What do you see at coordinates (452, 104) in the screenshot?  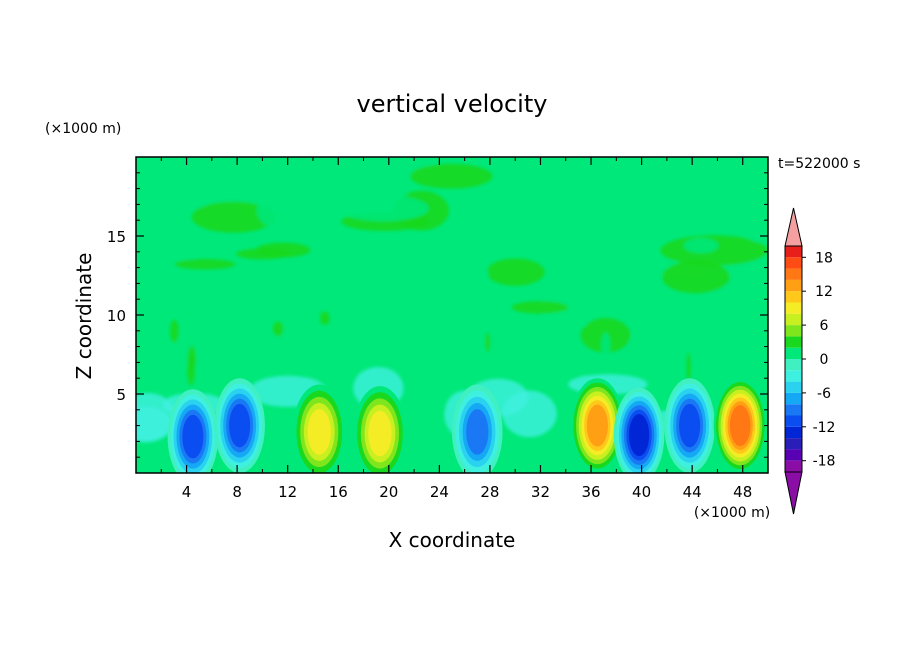 I see `chart-title: vertical velocity` at bounding box center [452, 104].